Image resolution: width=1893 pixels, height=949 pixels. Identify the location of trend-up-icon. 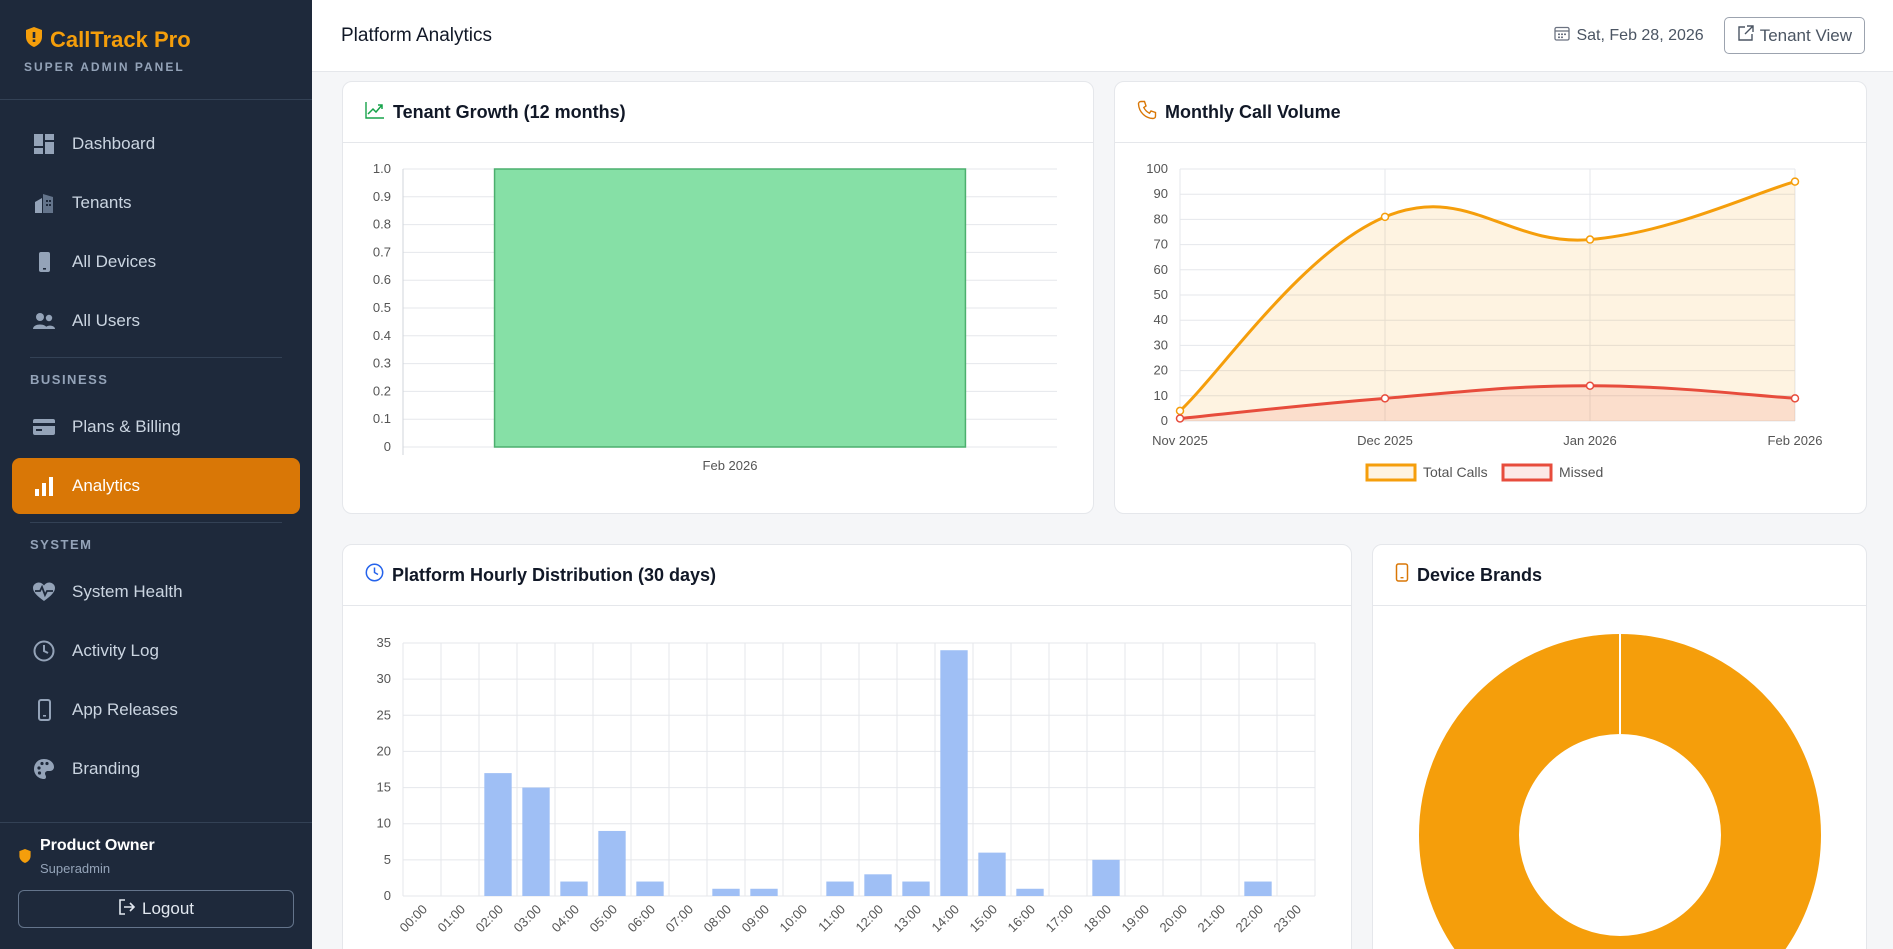
(375, 112).